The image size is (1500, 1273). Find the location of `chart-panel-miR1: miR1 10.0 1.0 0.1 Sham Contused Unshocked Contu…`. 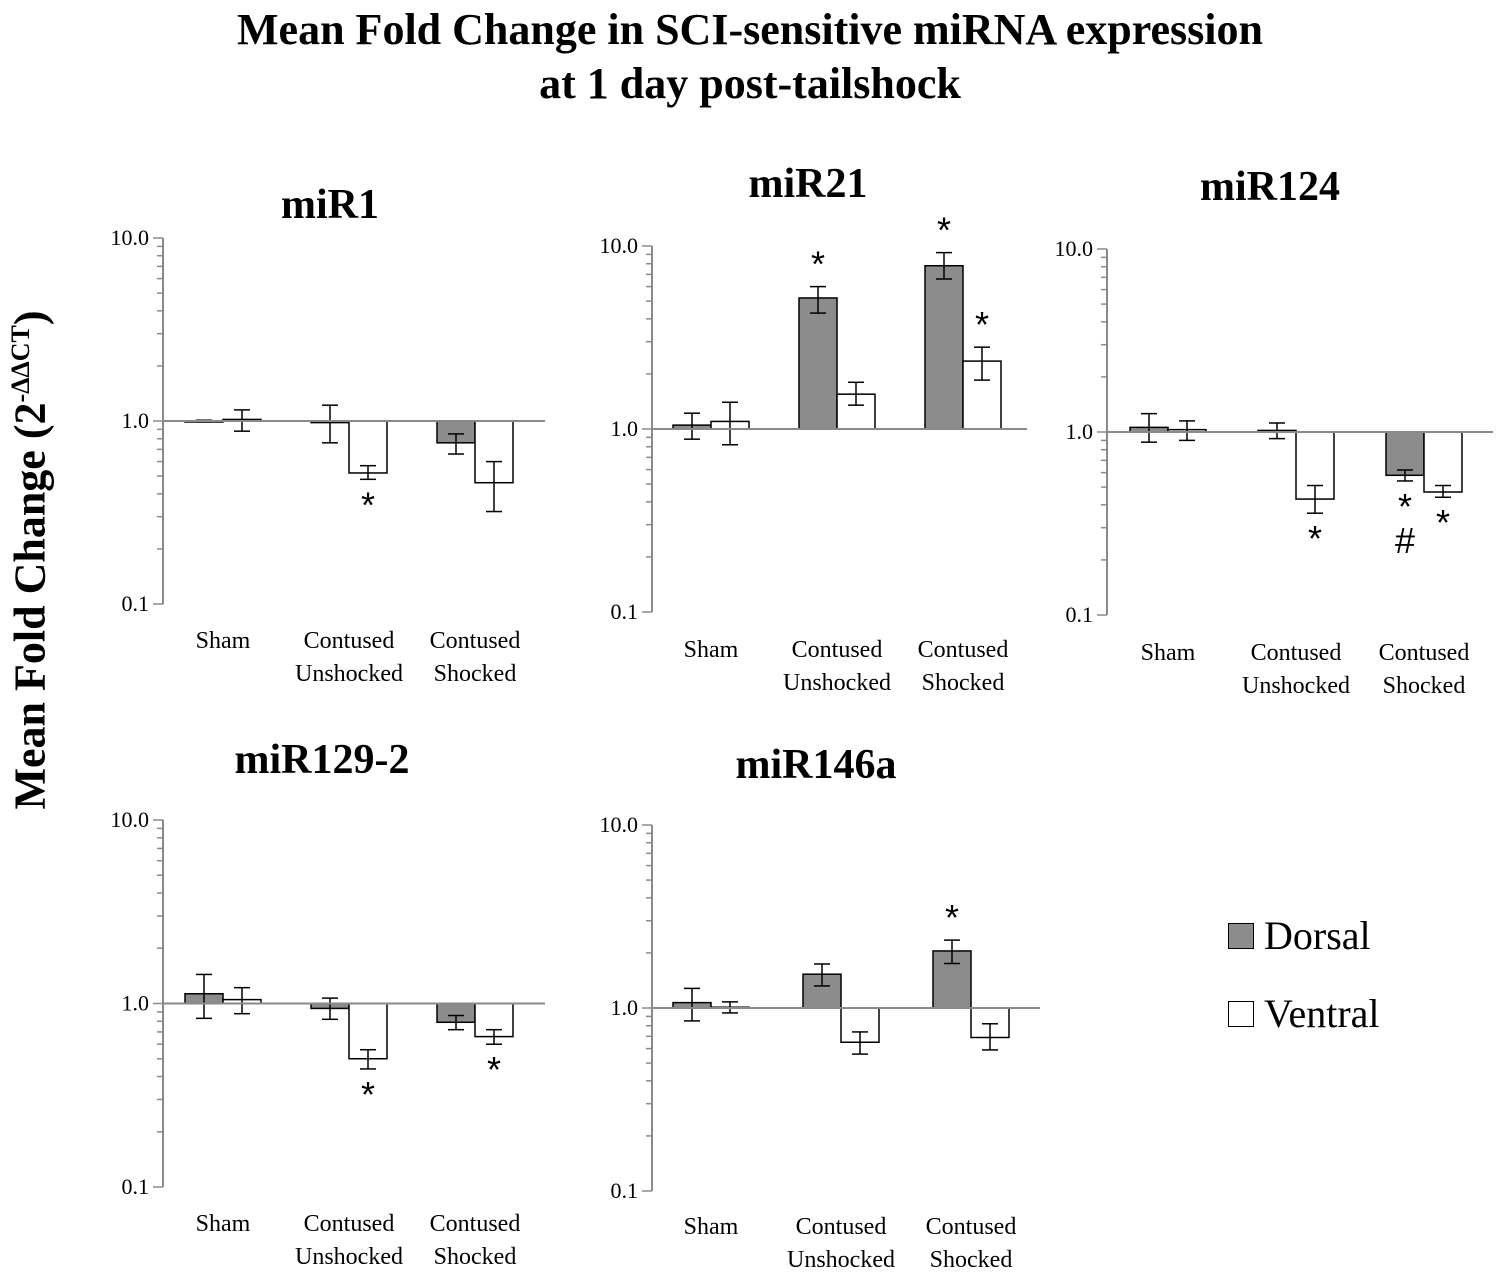

chart-panel-miR1: miR1 10.0 1.0 0.1 Sham Contused Unshocked Contu… is located at coordinates (328, 434).